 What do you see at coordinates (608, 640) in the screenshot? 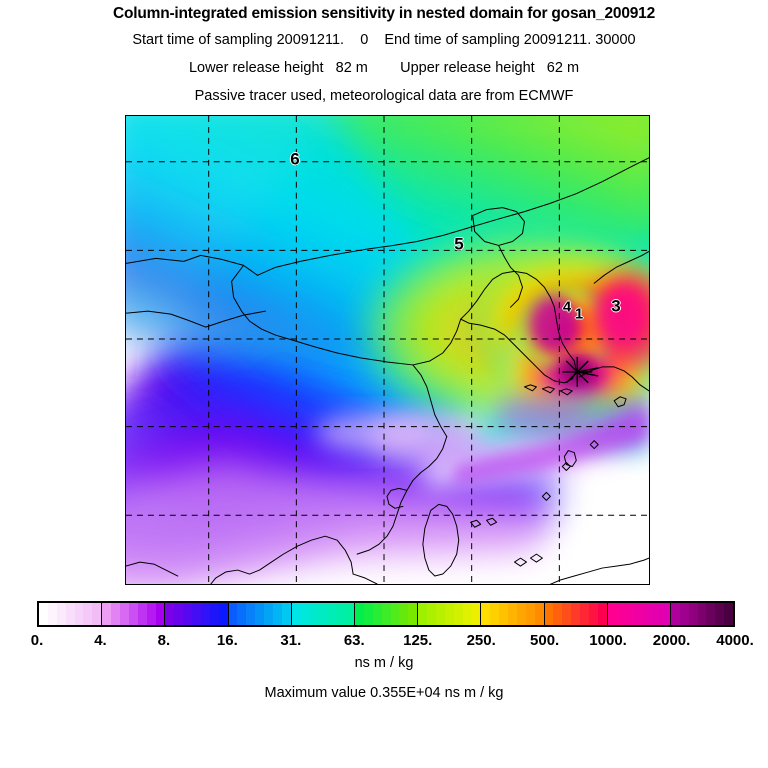
I see `colorbar-tick-9: 1000.` at bounding box center [608, 640].